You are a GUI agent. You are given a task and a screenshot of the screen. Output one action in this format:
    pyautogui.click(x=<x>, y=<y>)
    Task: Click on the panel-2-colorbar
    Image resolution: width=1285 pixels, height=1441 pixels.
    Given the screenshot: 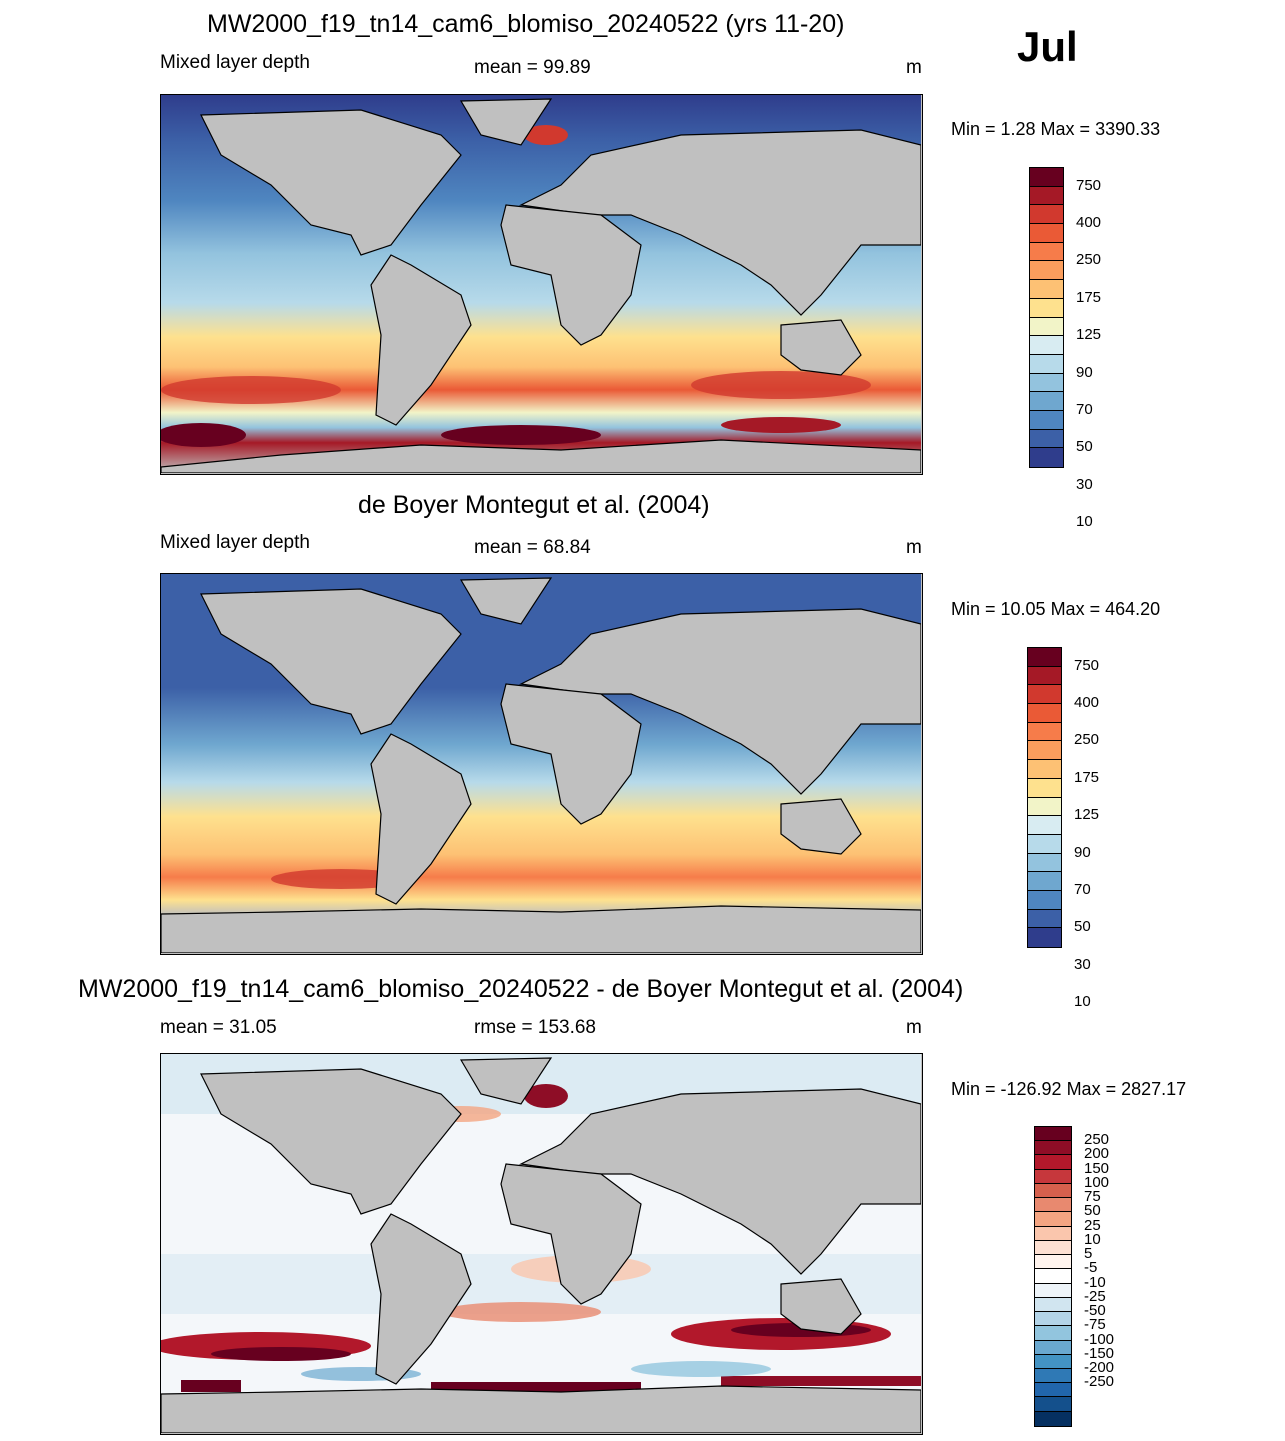 What is the action you would take?
    pyautogui.click(x=1044, y=797)
    